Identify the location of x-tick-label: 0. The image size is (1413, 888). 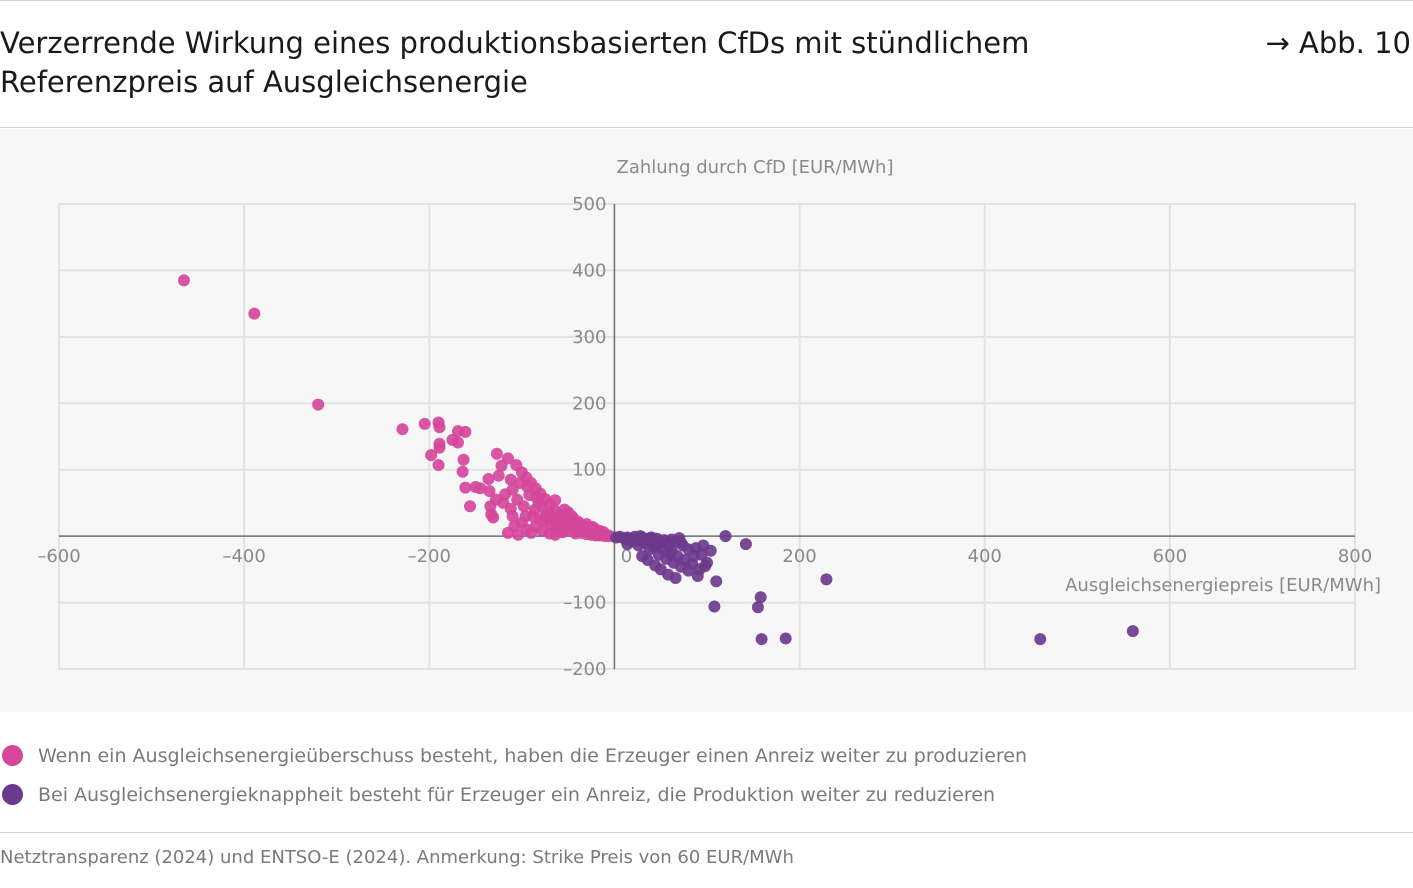
(626, 556).